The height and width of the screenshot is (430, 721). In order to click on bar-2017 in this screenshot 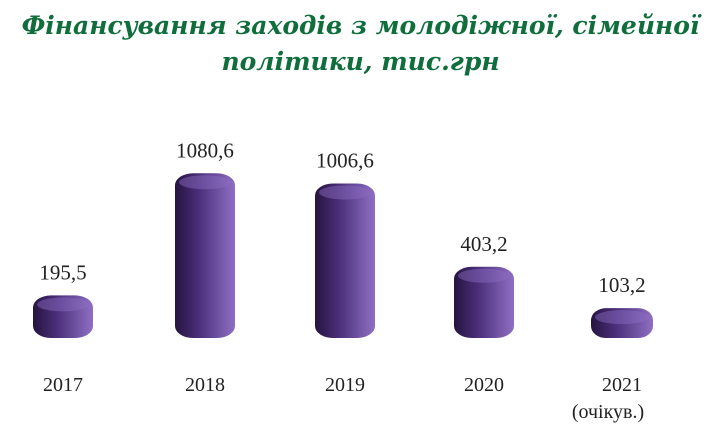, I will do `click(63, 316)`.